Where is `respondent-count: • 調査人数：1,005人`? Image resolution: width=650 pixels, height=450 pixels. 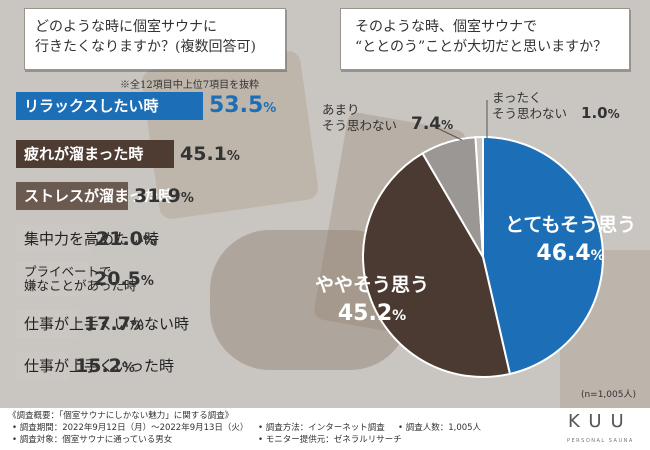 respondent-count: • 調査人数：1,005人 is located at coordinates (440, 428).